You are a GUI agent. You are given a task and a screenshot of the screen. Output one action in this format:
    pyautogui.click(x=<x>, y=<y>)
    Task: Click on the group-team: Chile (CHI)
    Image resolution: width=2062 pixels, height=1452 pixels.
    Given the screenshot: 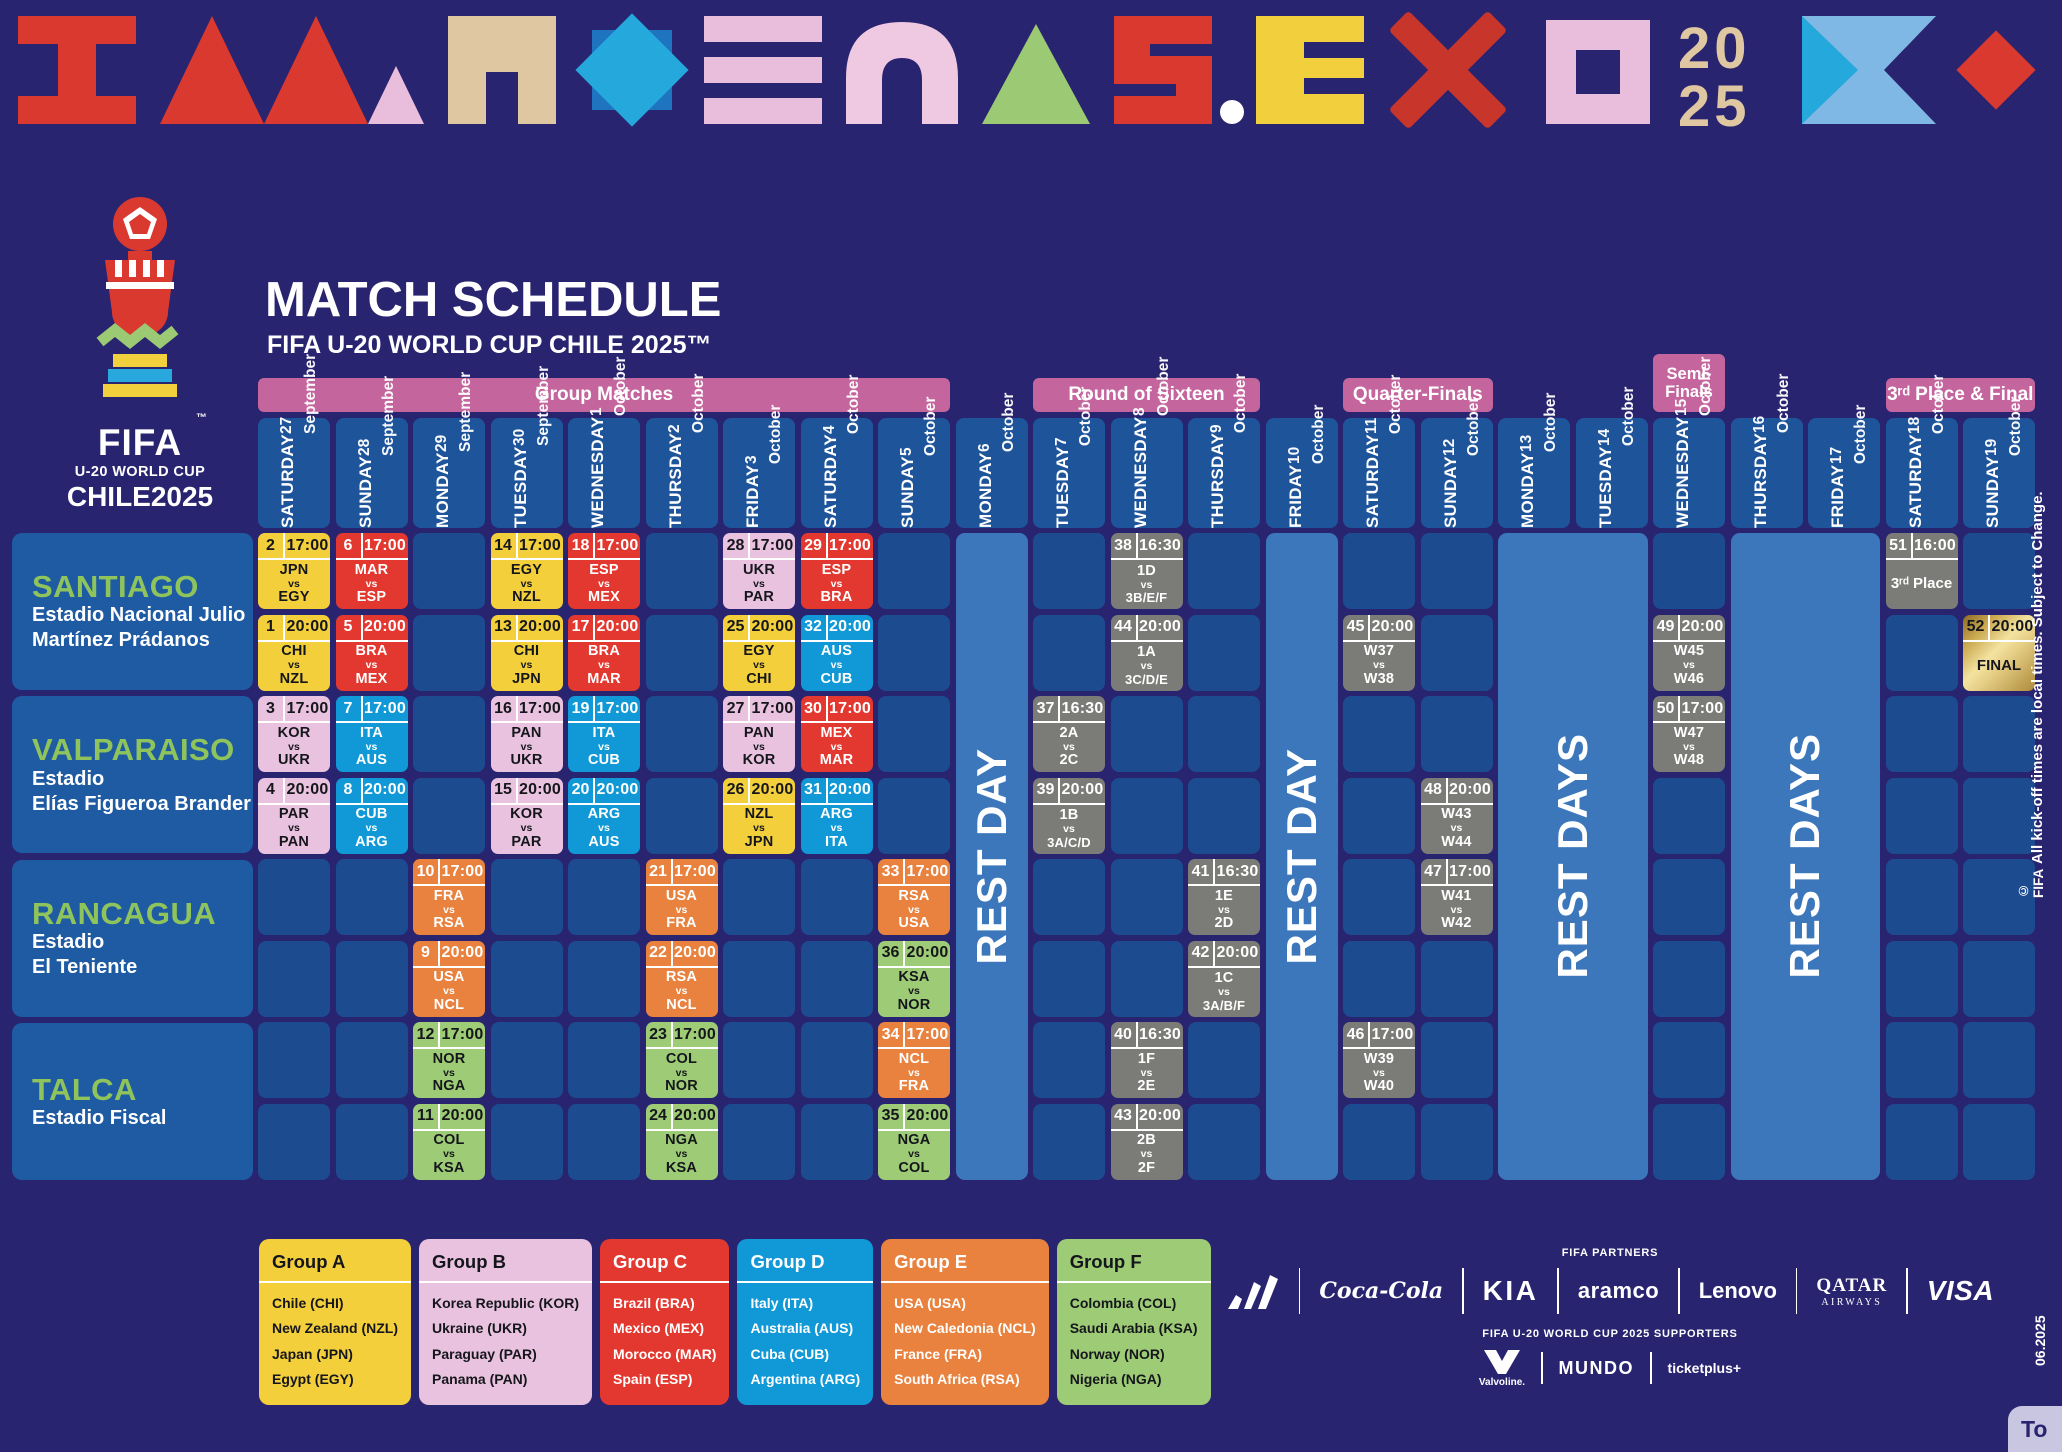 What is the action you would take?
    pyautogui.click(x=308, y=1303)
    